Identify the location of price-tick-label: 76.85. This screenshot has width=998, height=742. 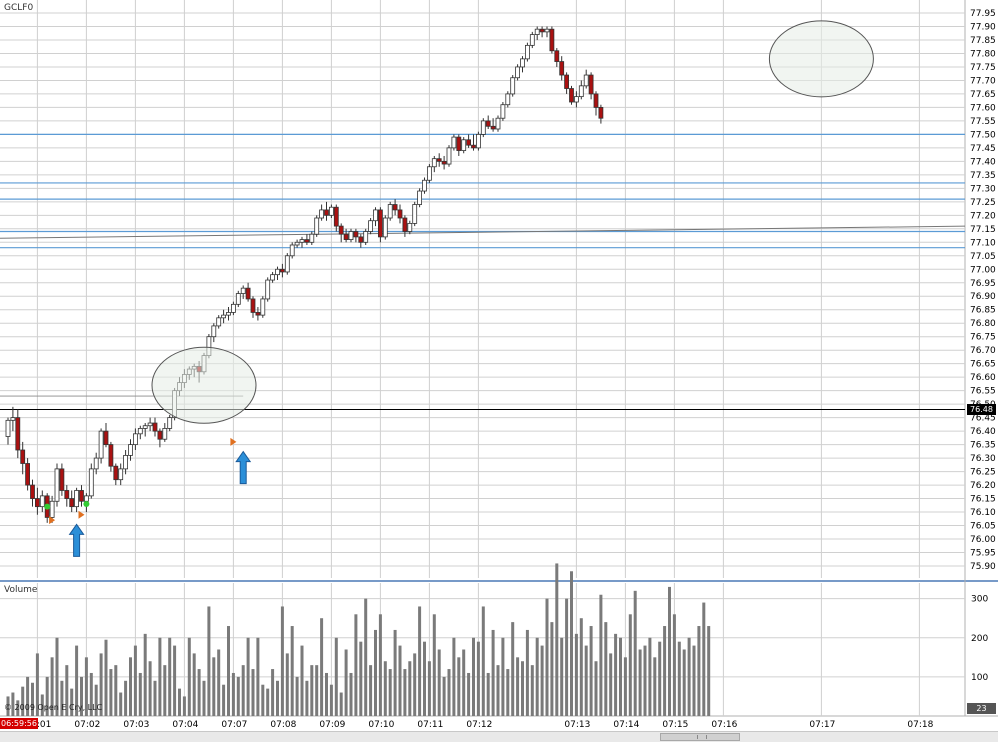
(983, 311).